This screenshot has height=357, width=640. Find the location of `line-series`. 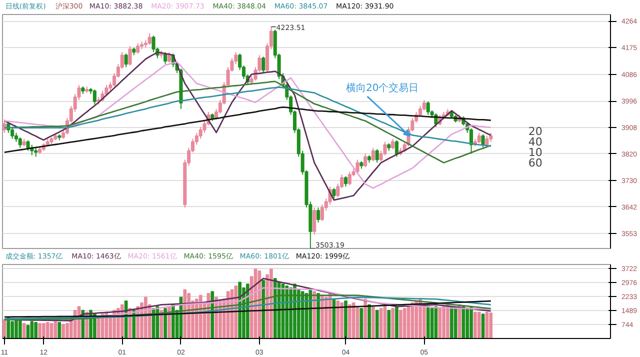

line-series is located at coordinates (248, 309).